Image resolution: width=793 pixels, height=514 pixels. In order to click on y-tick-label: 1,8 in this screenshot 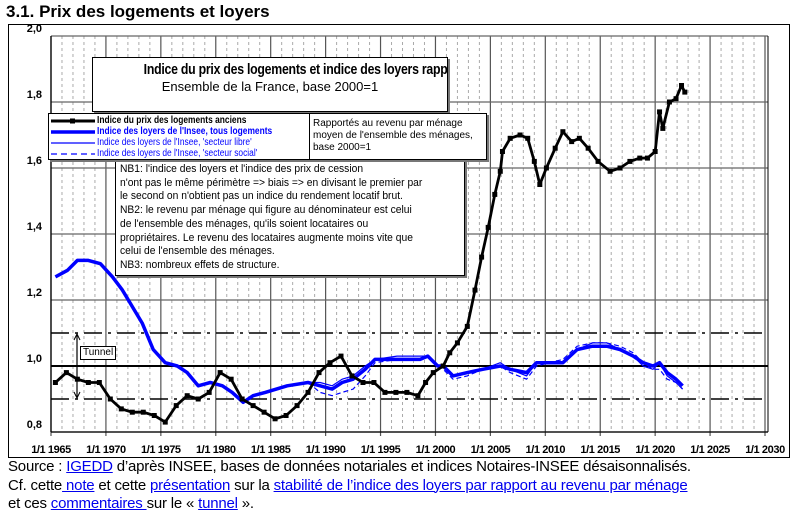, I will do `click(34, 95)`.